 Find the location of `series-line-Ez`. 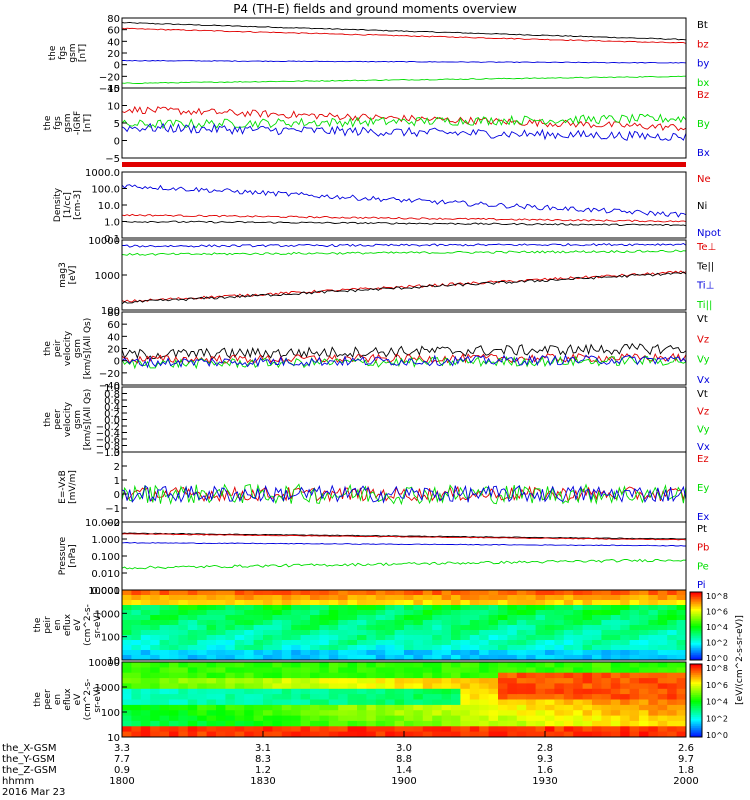

series-line-Ez is located at coordinates (404, 494).